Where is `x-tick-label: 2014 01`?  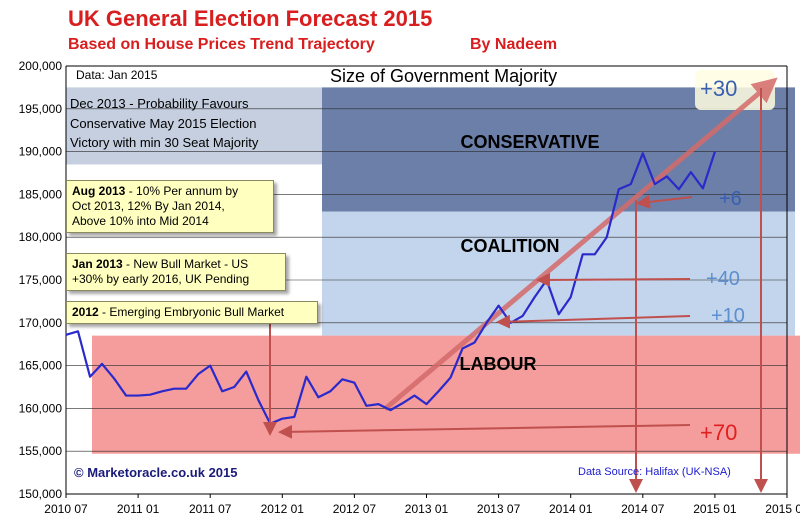 x-tick-label: 2014 01 is located at coordinates (571, 509).